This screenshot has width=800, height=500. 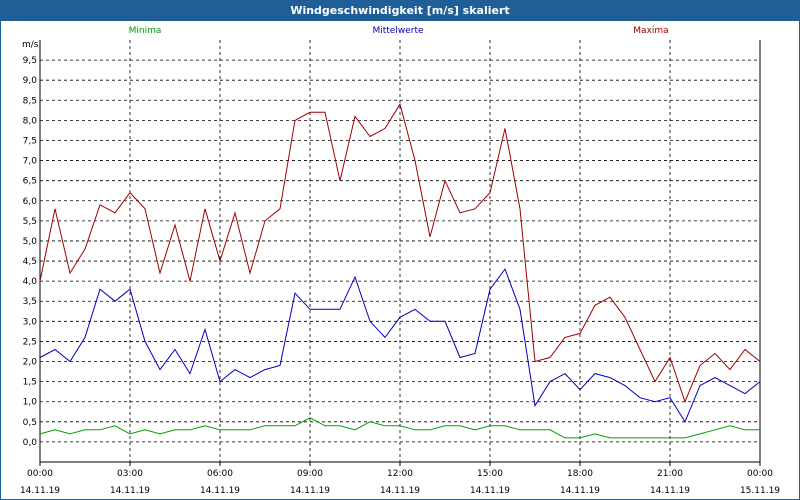 I want to click on legend-entry-mittelwerte: Mittelwerte, so click(x=397, y=31).